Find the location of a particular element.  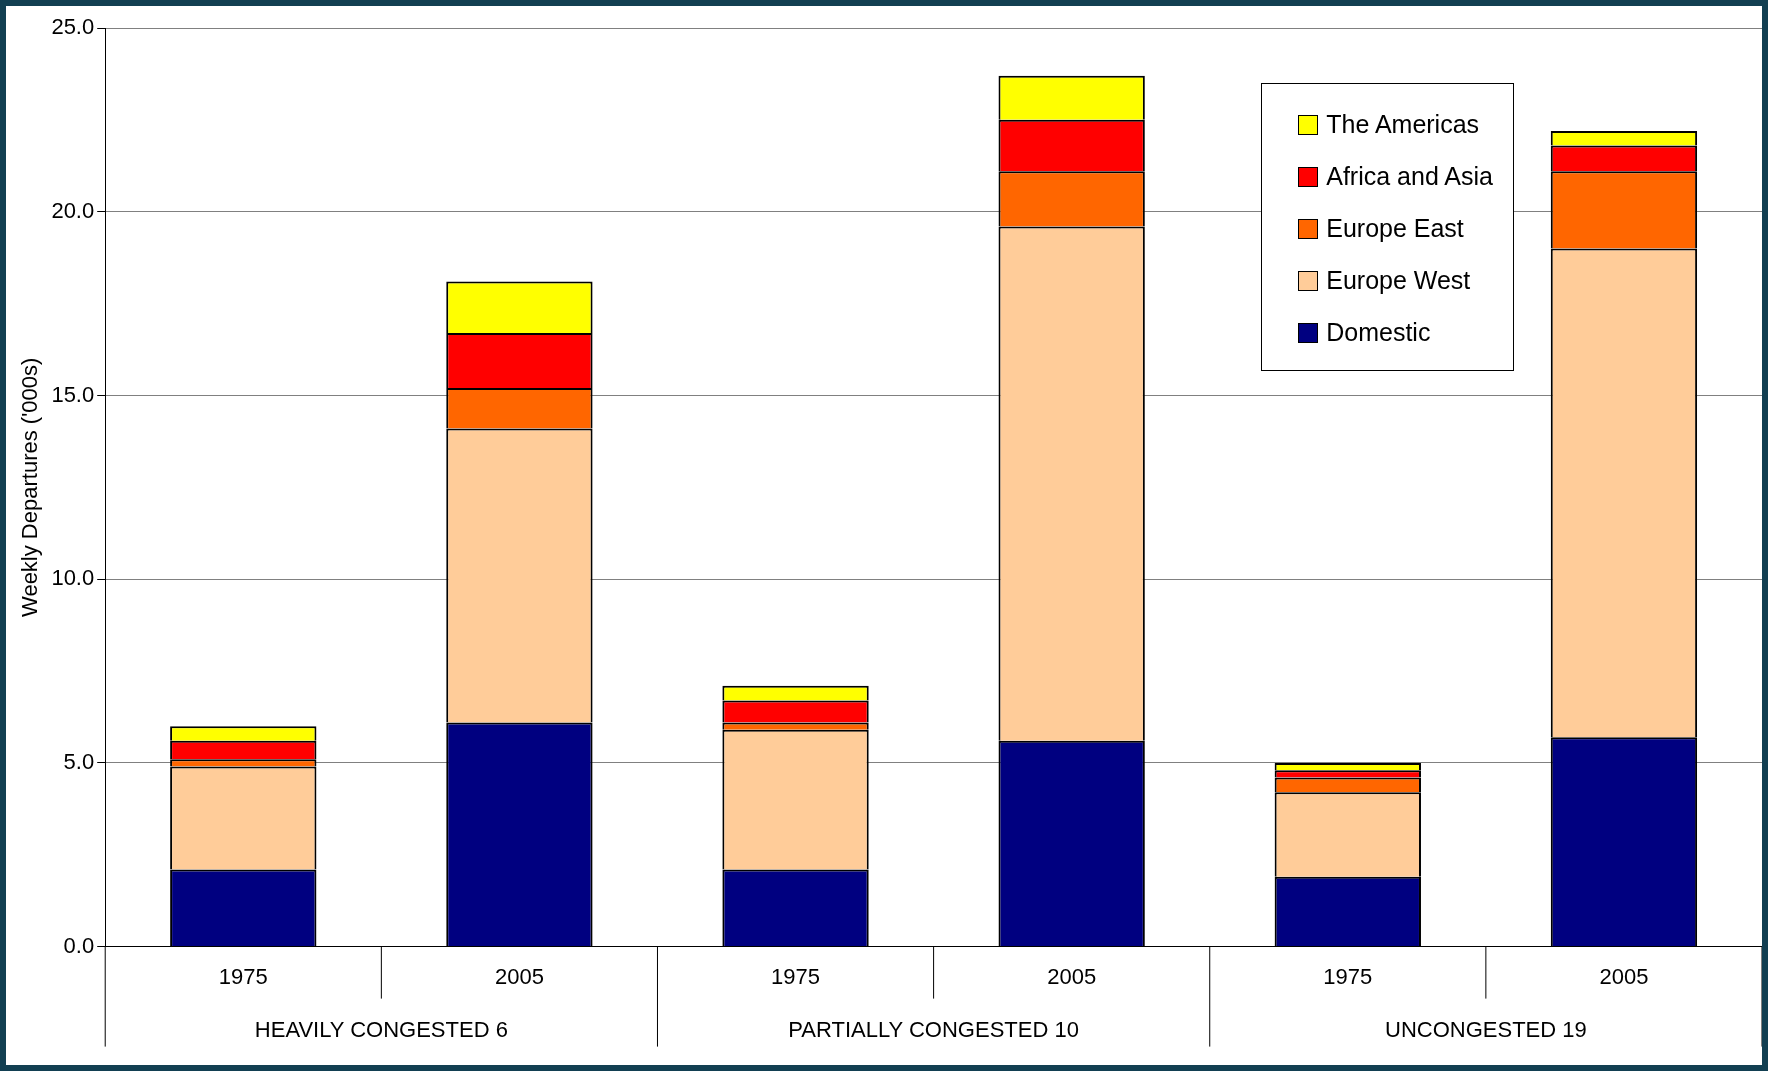

text: HEAVILY CONGESTED 6 is located at coordinates (381, 1029).